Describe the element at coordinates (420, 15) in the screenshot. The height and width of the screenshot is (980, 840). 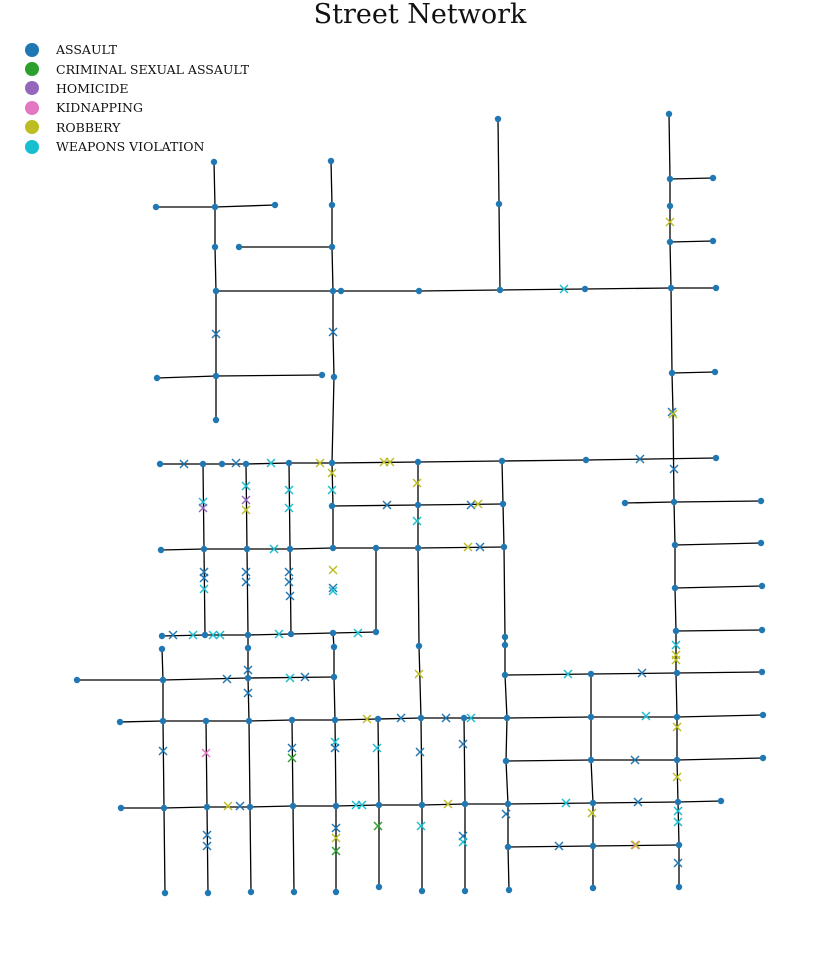
I see `map-title: Street Network` at that location.